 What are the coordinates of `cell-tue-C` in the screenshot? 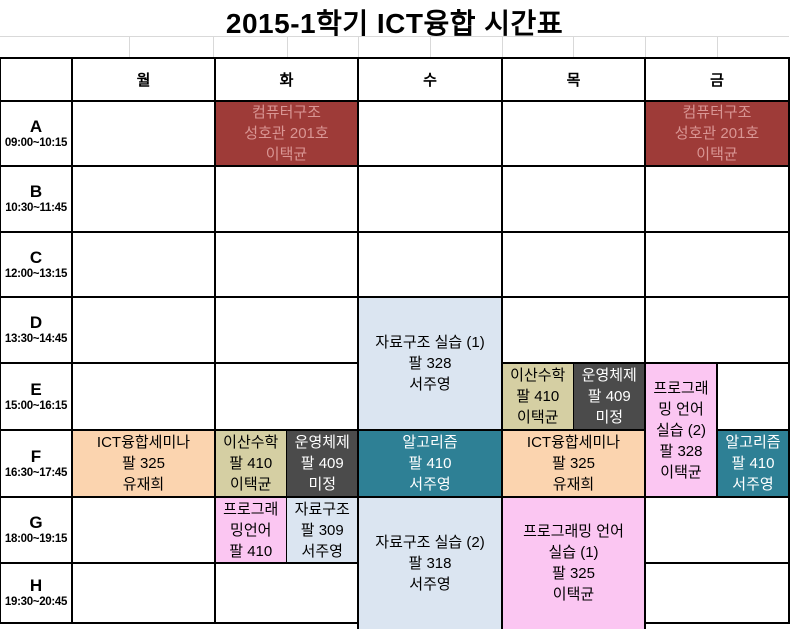 It's located at (286, 264).